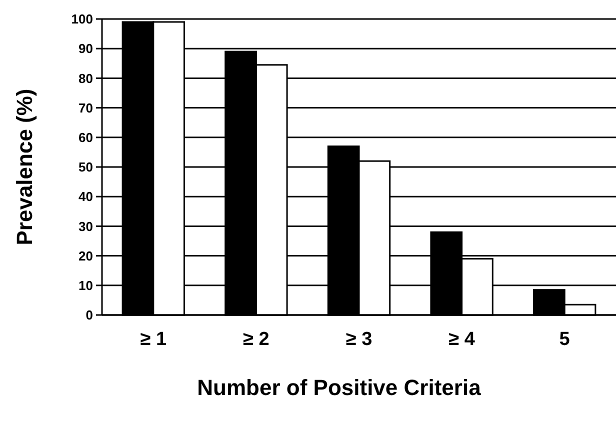 The height and width of the screenshot is (421, 616). I want to click on x-tick-label: ≥ 2, so click(256, 339).